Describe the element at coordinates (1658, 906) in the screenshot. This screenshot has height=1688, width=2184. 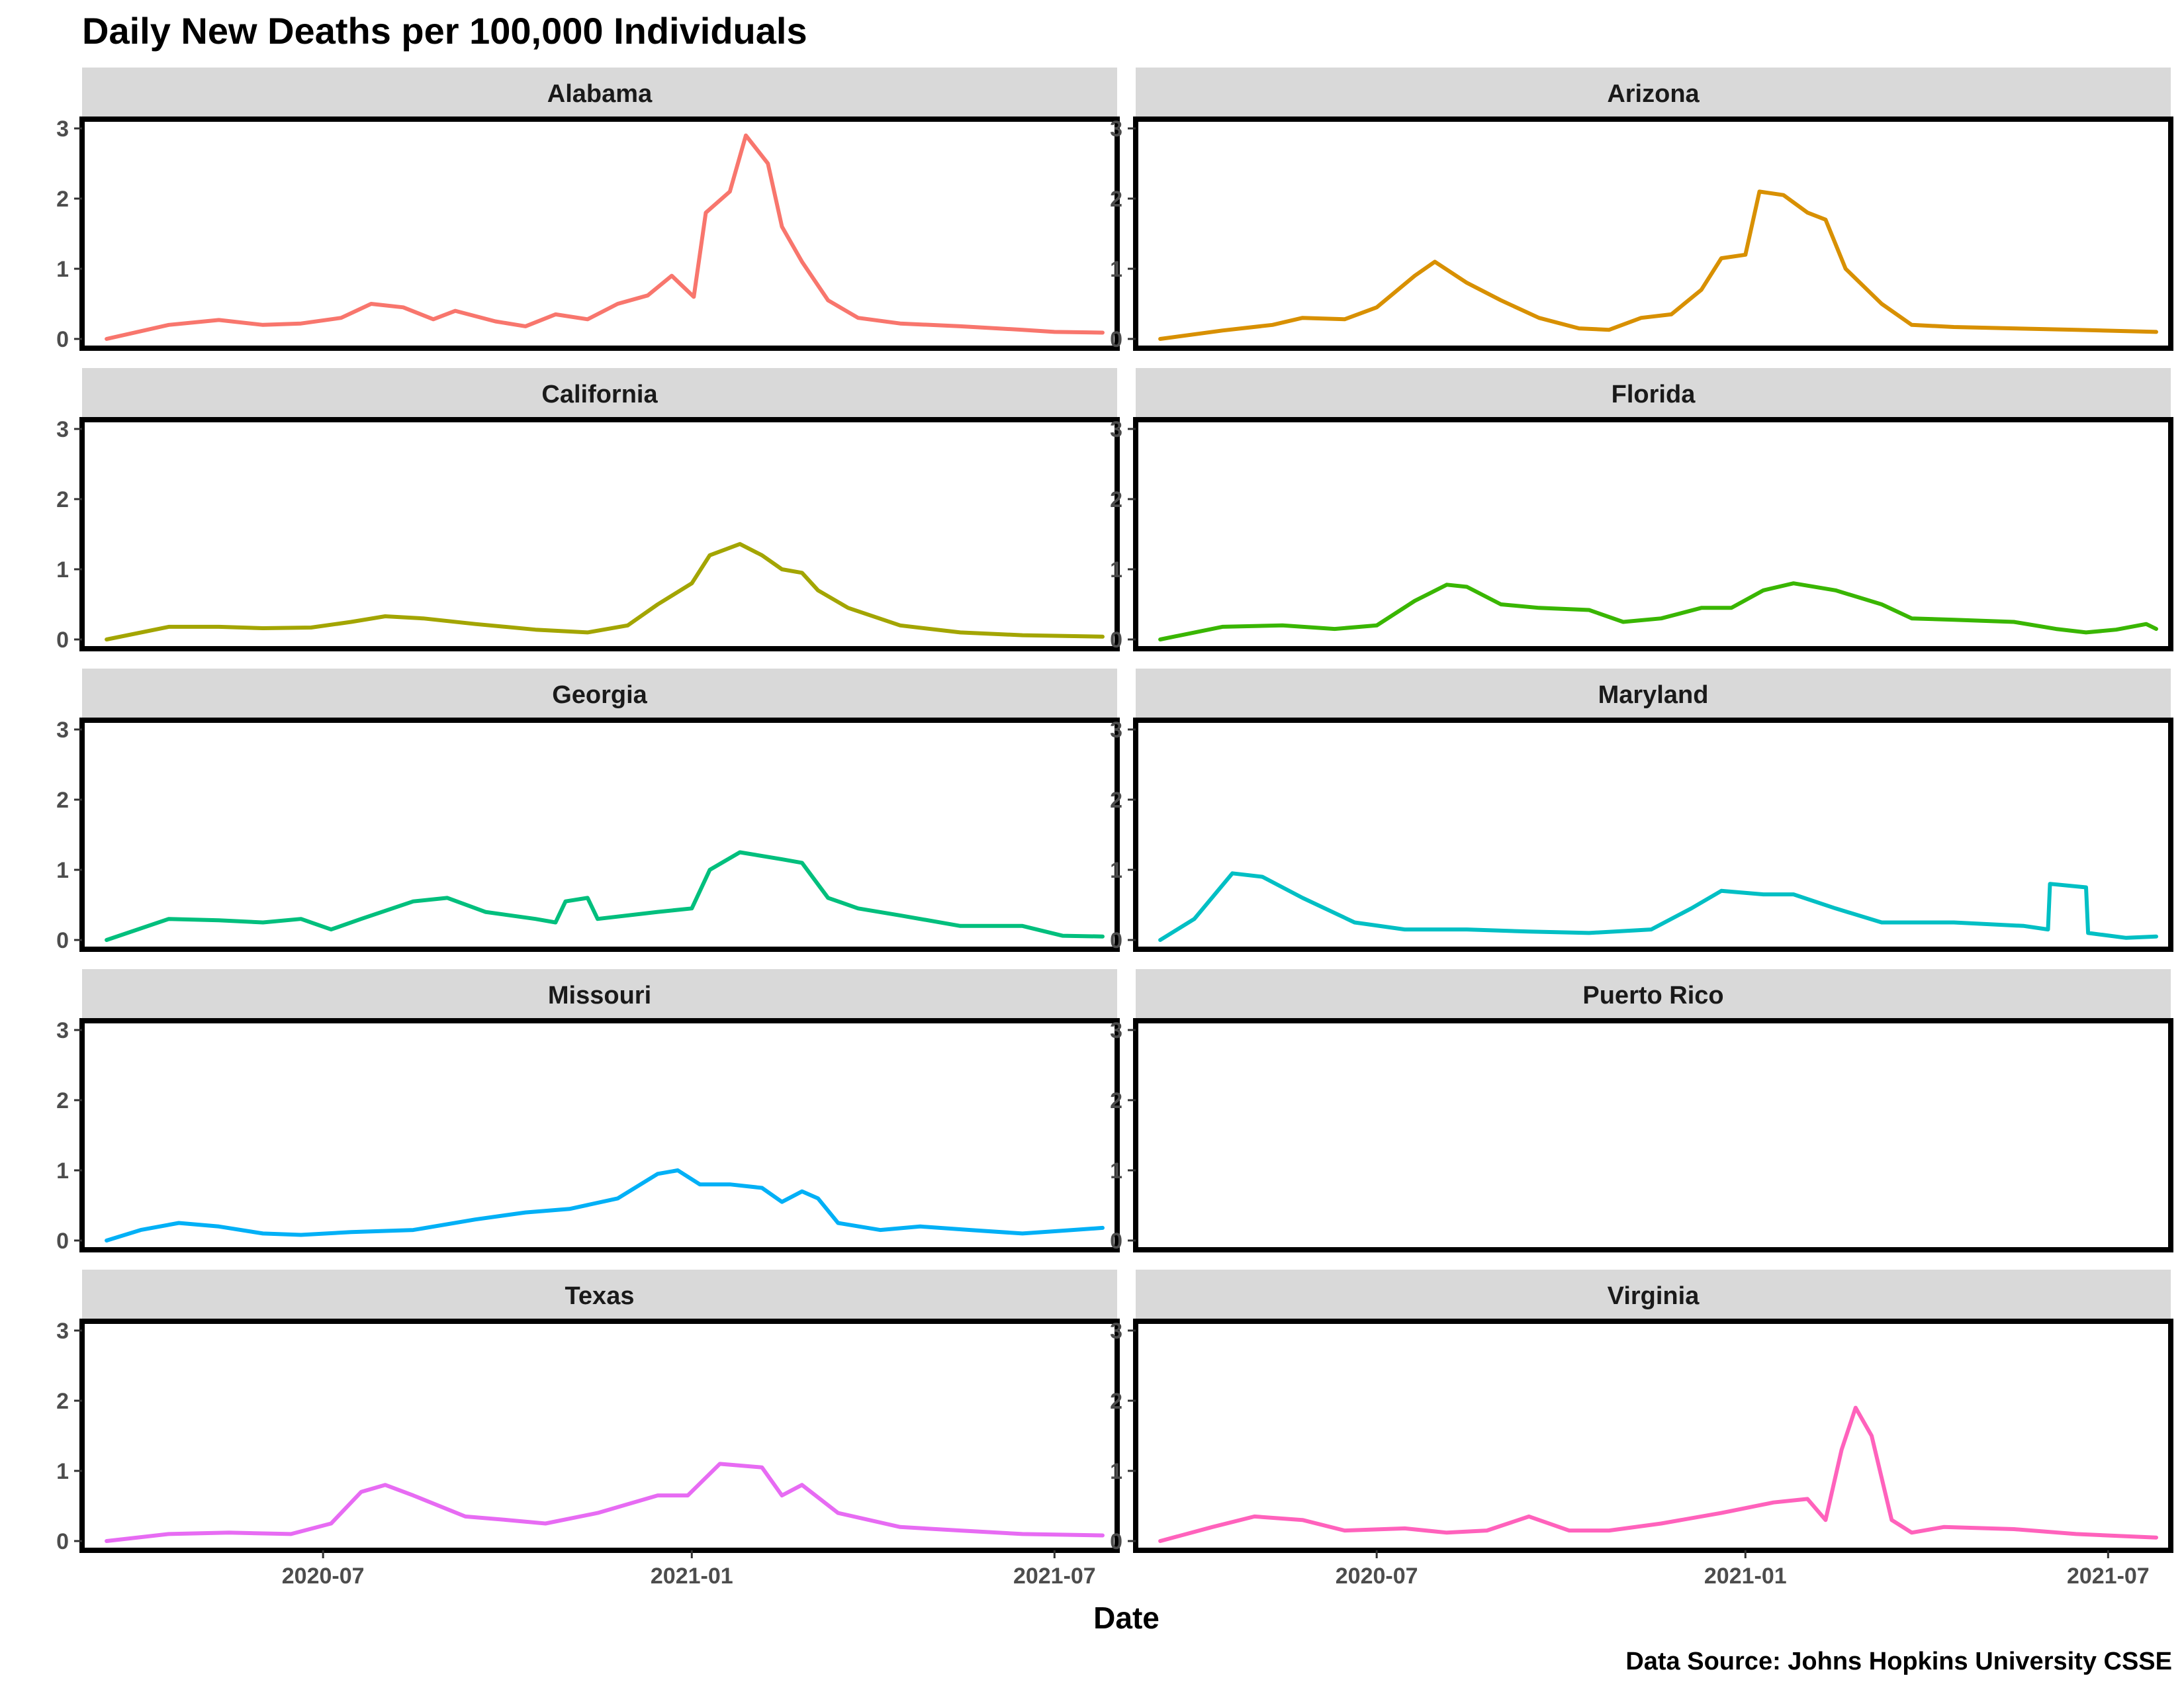
I see `series-line-maryland` at that location.